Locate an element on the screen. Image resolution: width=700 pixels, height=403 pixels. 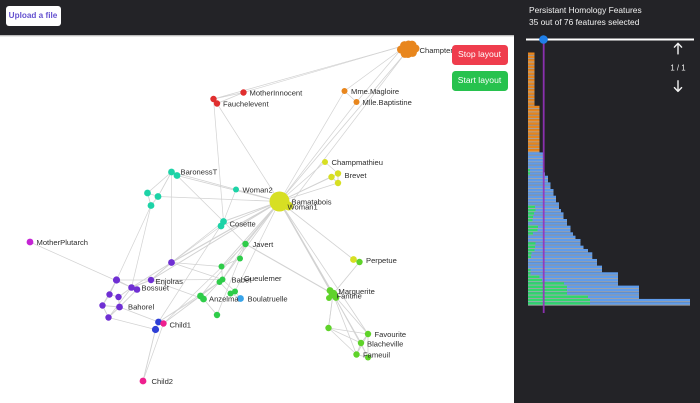
pager-down-button is located at coordinates (678, 86).